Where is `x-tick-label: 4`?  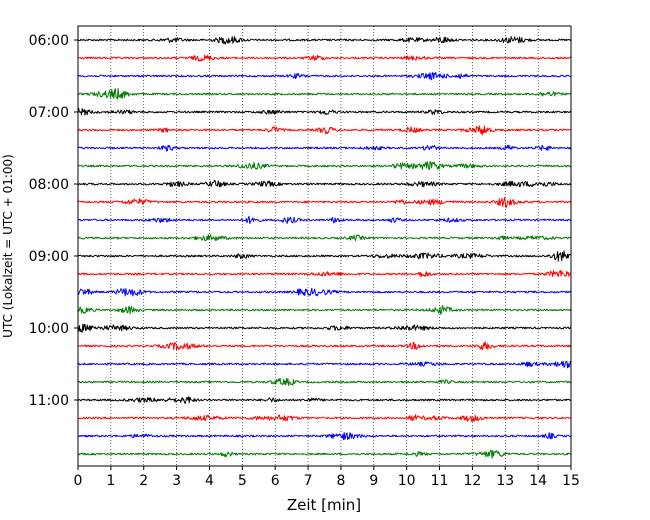
x-tick-label: 4 is located at coordinates (209, 481).